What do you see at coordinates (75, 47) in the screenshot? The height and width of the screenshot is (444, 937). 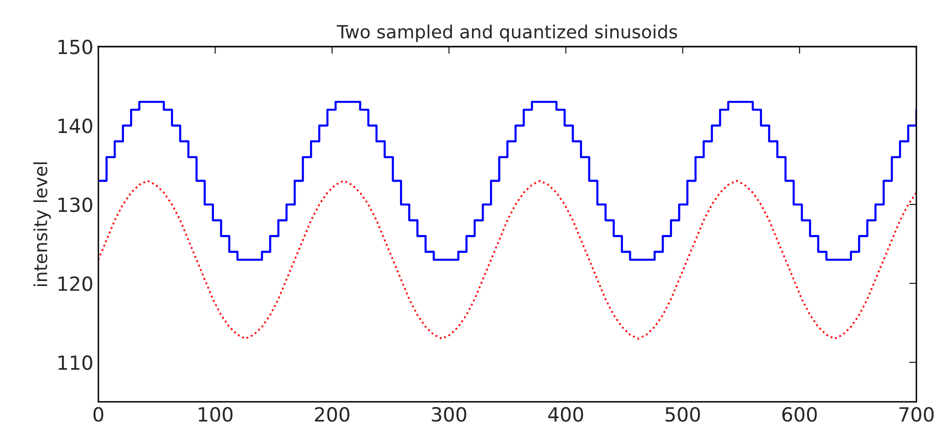 I see `y-tick-label: 150` at bounding box center [75, 47].